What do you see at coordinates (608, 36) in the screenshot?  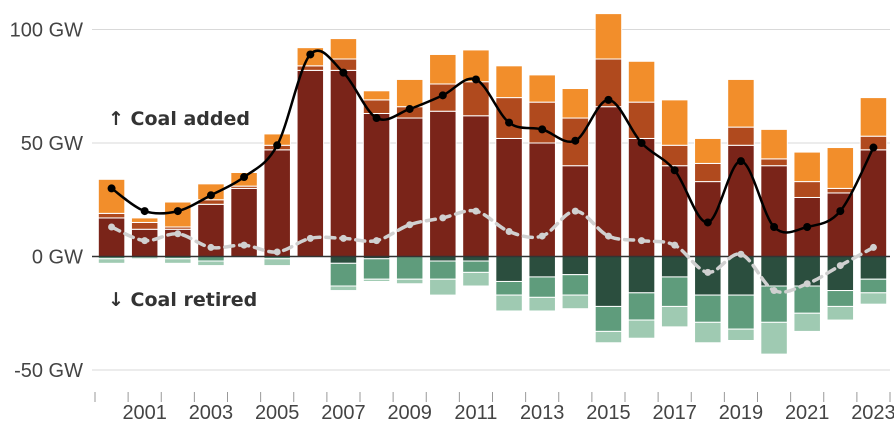 I see `added-bar-2015-seg3` at bounding box center [608, 36].